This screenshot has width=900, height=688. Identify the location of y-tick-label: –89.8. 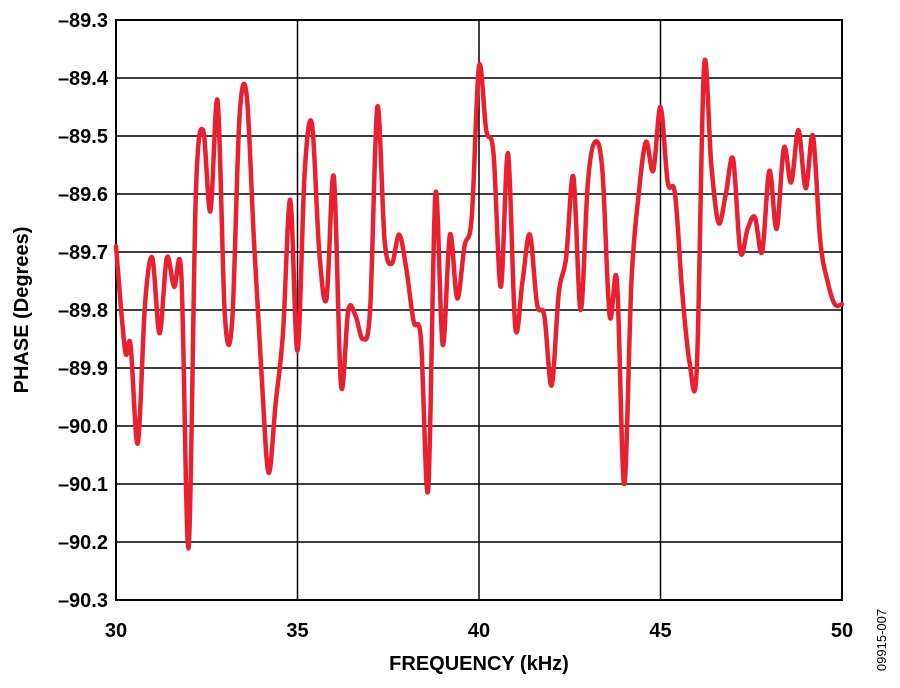
(83, 311).